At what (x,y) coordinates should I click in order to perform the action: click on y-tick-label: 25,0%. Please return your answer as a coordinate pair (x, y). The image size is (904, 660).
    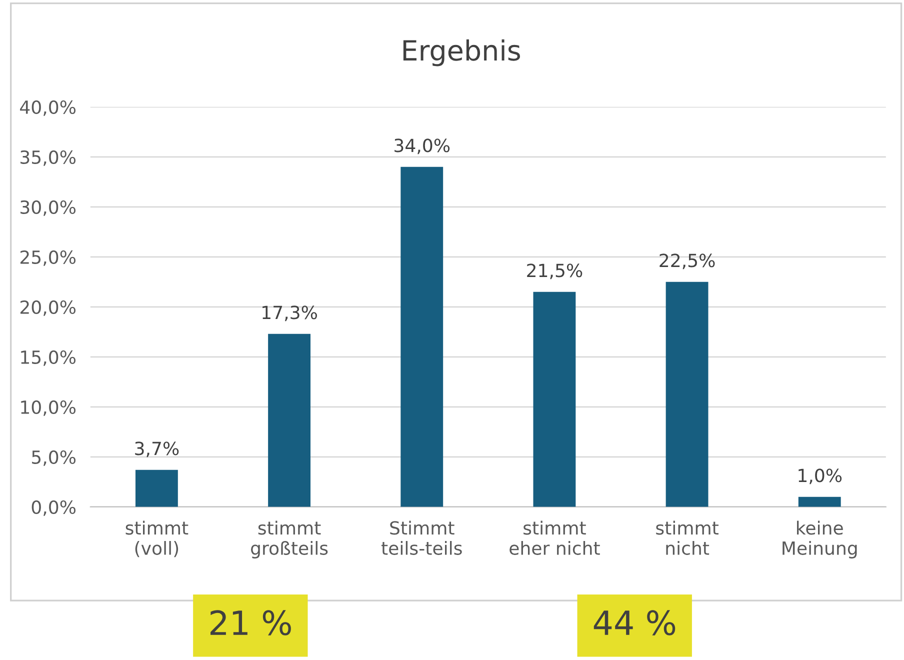
    Looking at the image, I should click on (48, 258).